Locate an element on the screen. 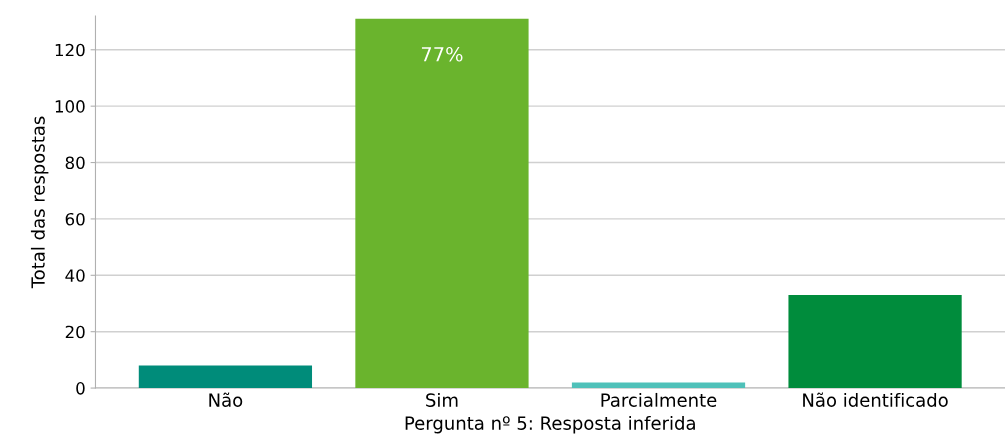 This screenshot has width=1005, height=443. y-tick-label: 100 is located at coordinates (70, 106).